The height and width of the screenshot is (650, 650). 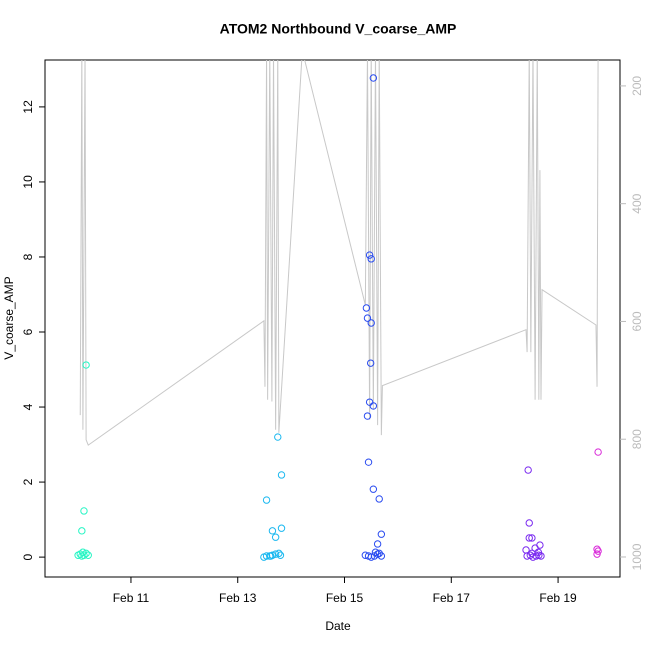 I want to click on y-axis-label: V_coarse_AMP, so click(x=9, y=317).